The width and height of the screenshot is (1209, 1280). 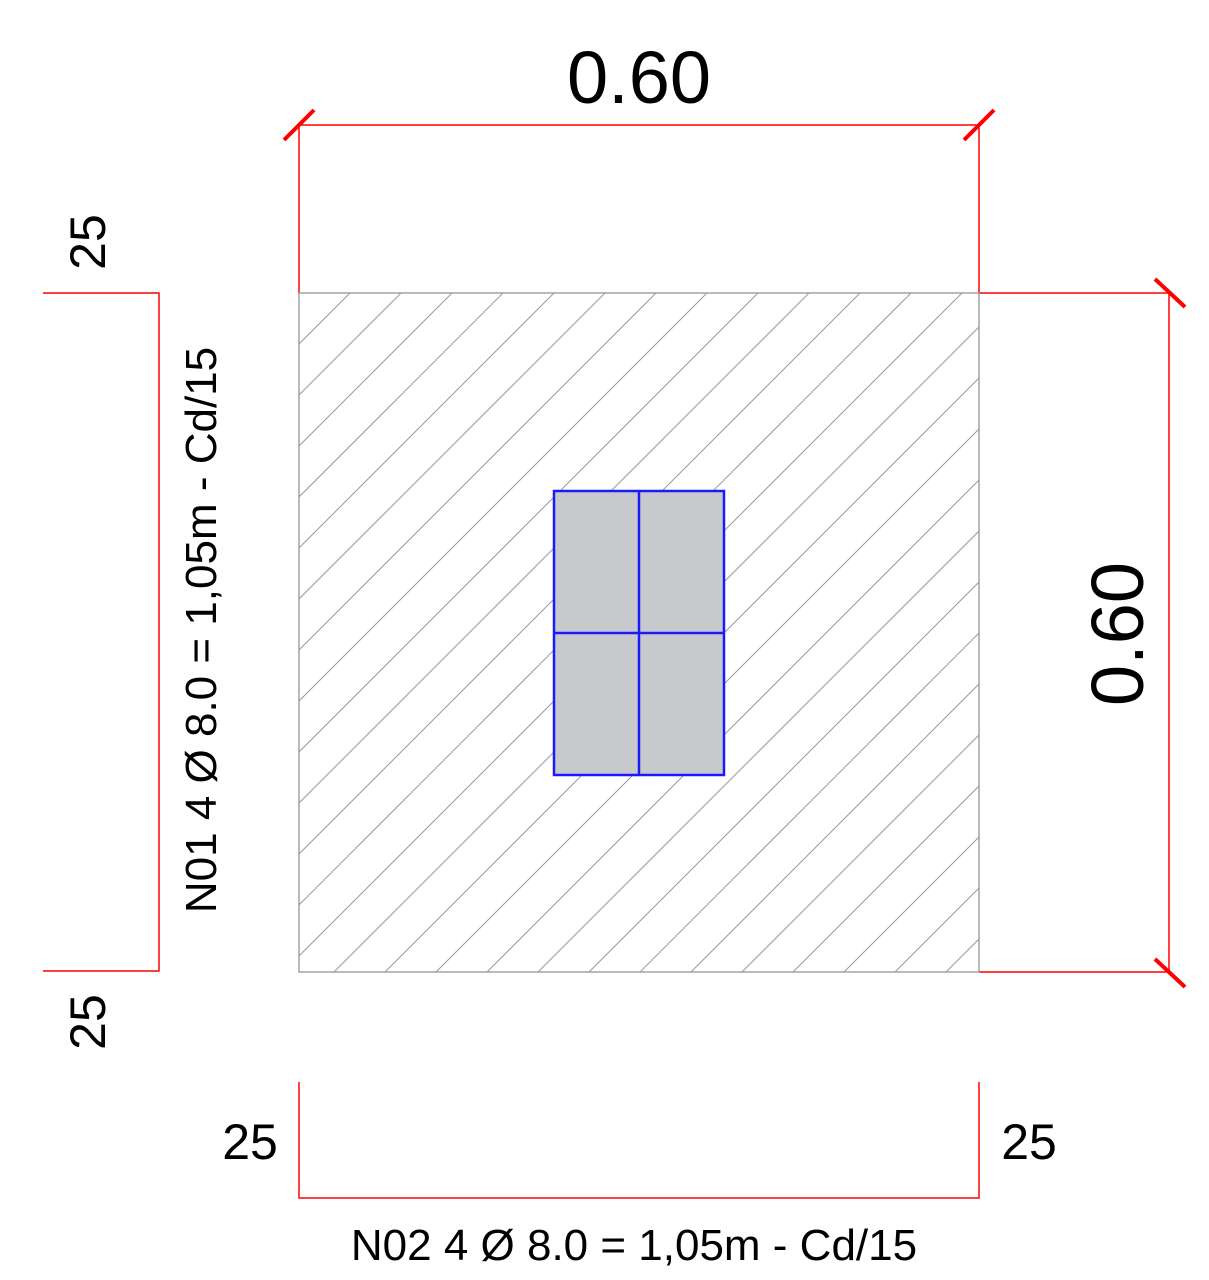 I want to click on top-dimension-tick-right, so click(x=979, y=125).